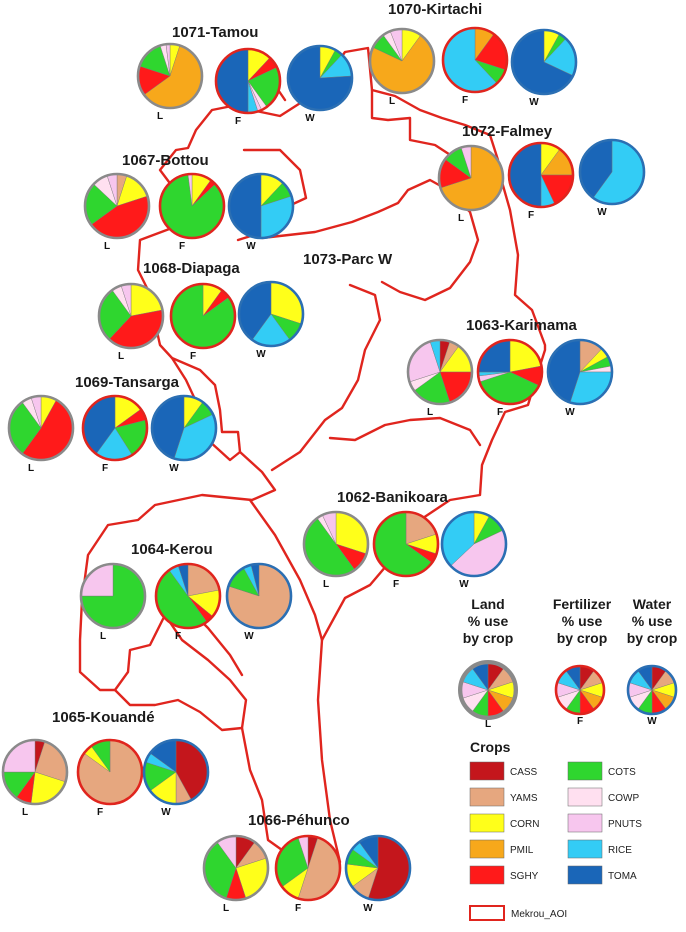  I want to click on boundary-kirtachi, so click(435, 125).